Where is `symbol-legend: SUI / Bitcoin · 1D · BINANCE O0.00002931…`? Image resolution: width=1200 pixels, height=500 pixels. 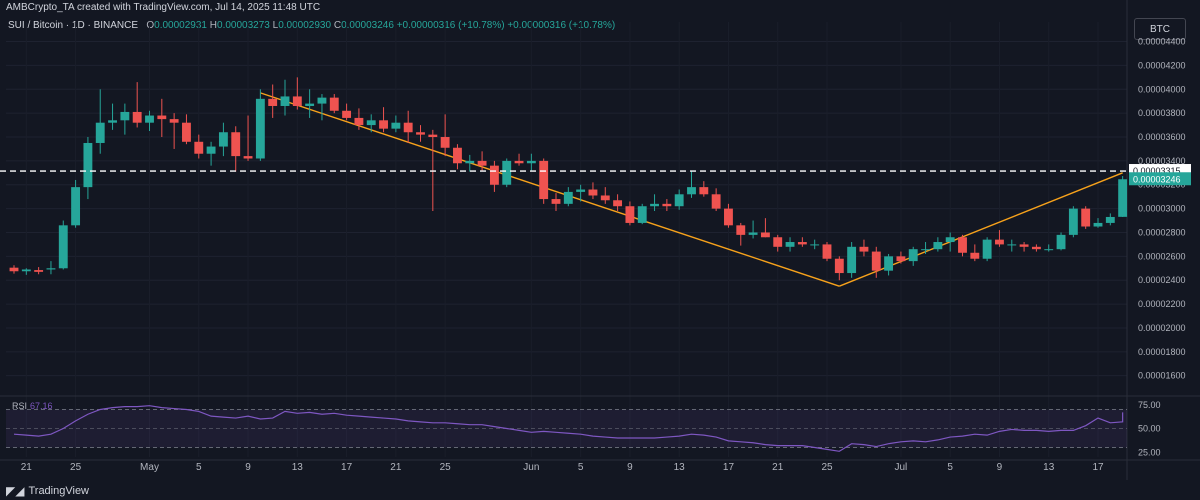 symbol-legend: SUI / Bitcoin · 1D · BINANCE O0.00002931… is located at coordinates (311, 25).